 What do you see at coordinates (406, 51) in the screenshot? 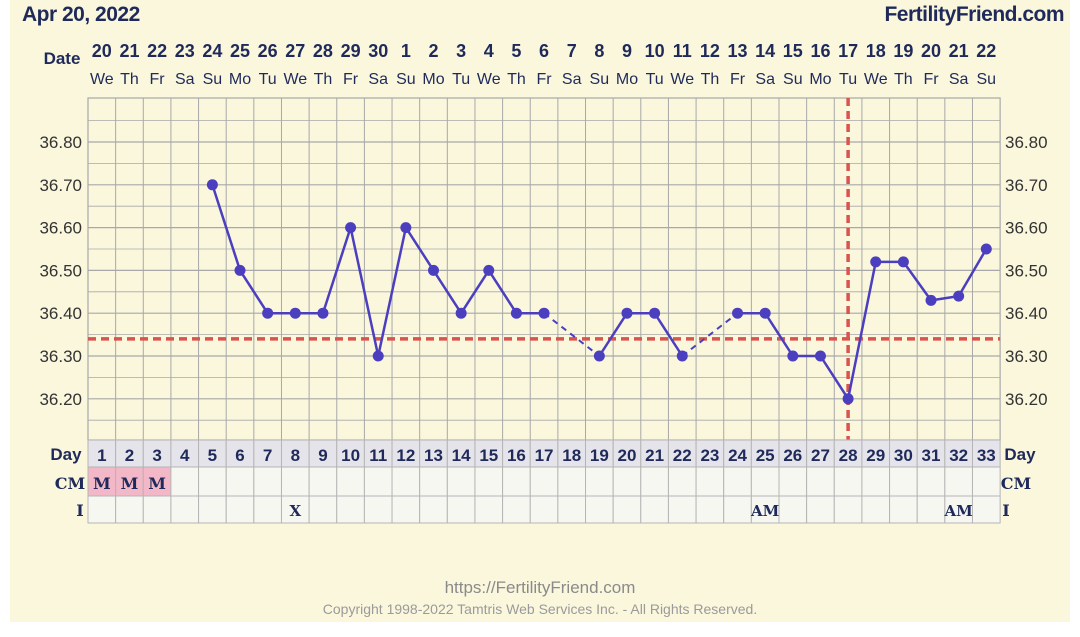
I see `date-label: 1` at bounding box center [406, 51].